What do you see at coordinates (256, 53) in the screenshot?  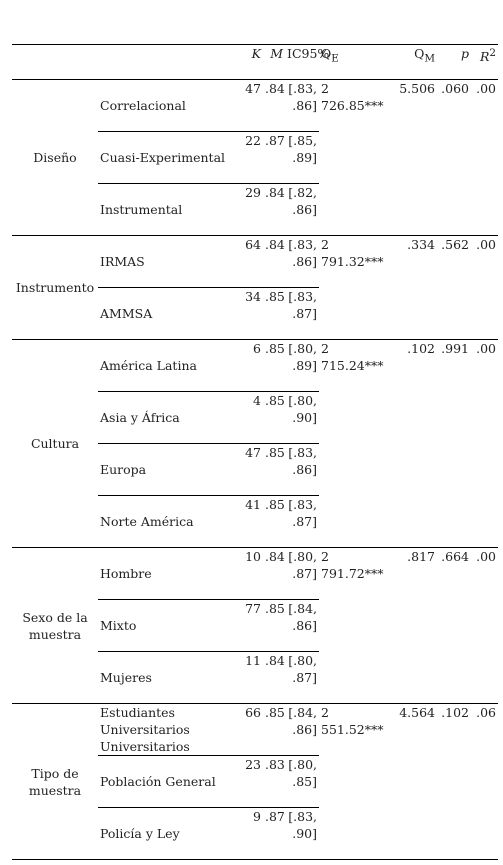 I see `header-text: K` at bounding box center [256, 53].